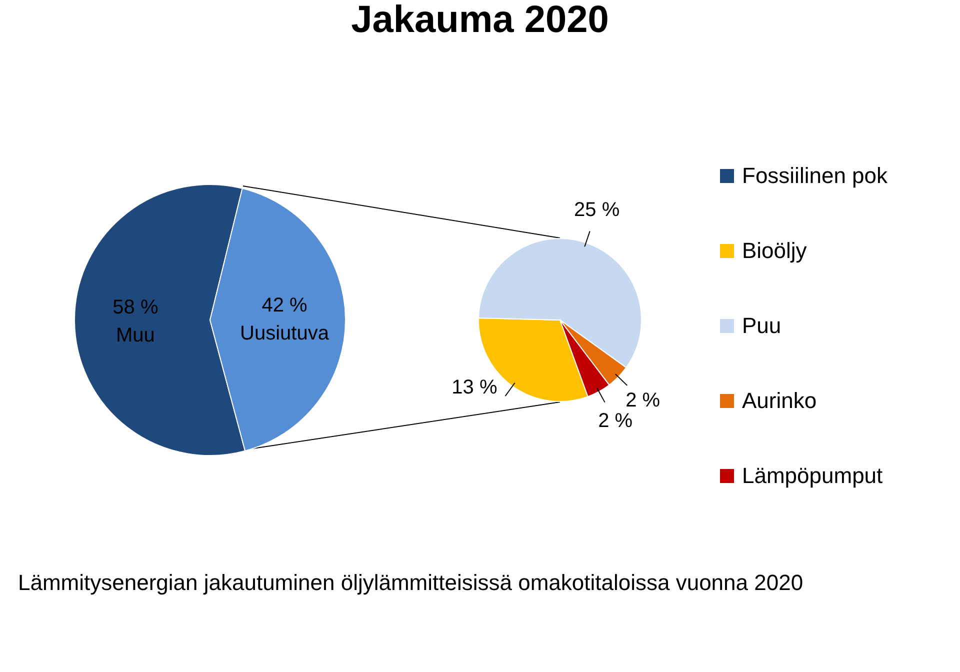  Describe the element at coordinates (762, 326) in the screenshot. I see `legend-label: Puu` at that location.